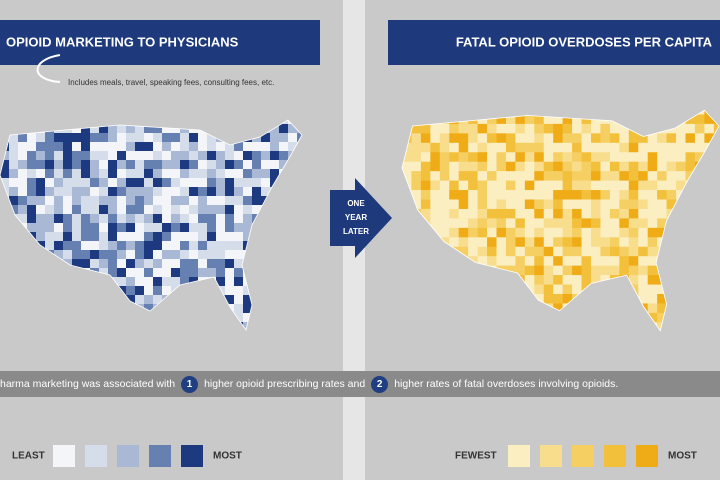 Image resolution: width=720 pixels, height=480 pixels. I want to click on banner-text: higher opioid prescribing rates and, so click(285, 384).